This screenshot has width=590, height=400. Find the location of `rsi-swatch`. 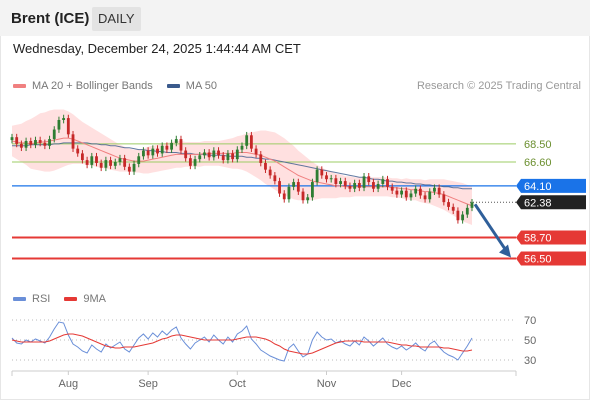

rsi-swatch is located at coordinates (19, 299).